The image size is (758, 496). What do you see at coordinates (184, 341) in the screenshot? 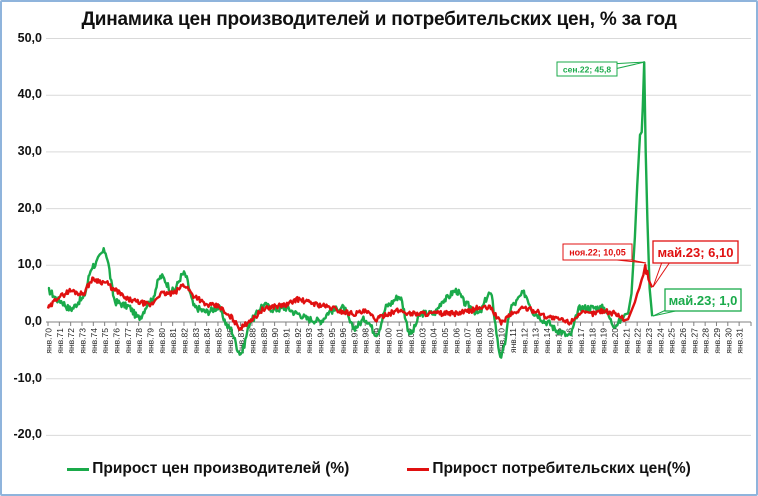
I see `svg-text: янв.82` at bounding box center [184, 341].